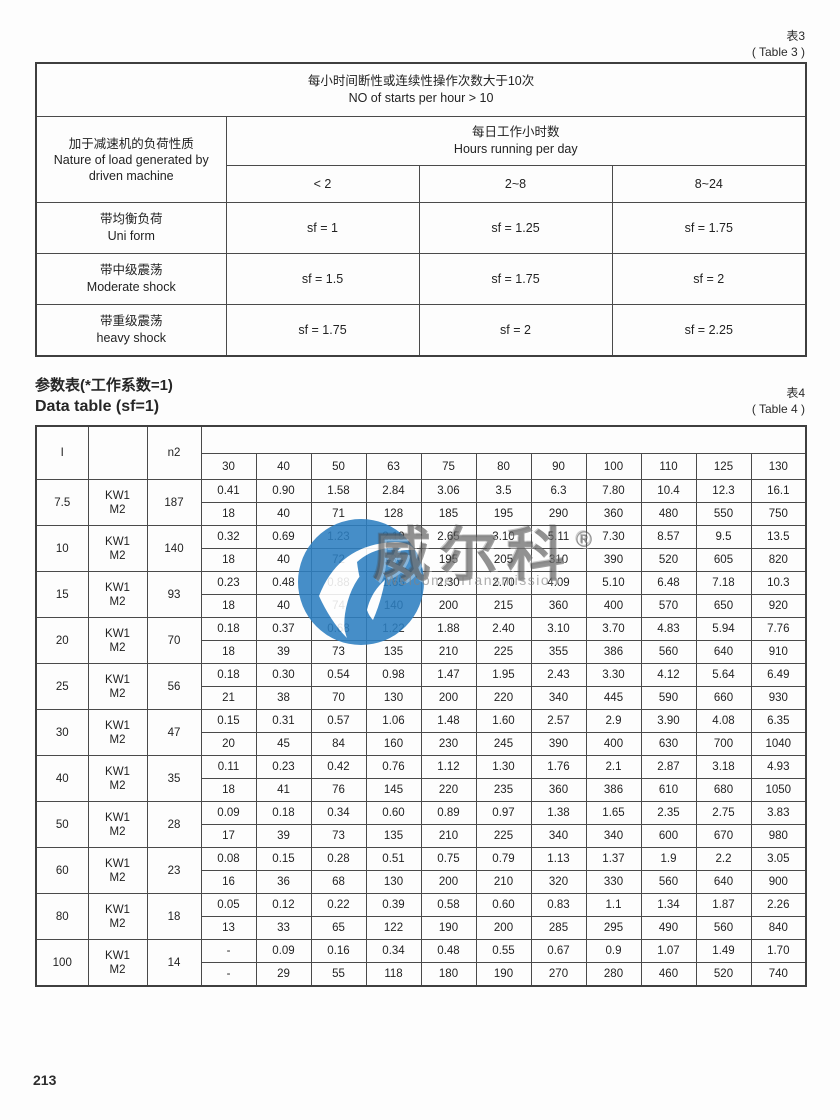 This screenshot has height=1120, width=840. I want to click on m2-value-cell: 41, so click(283, 790).